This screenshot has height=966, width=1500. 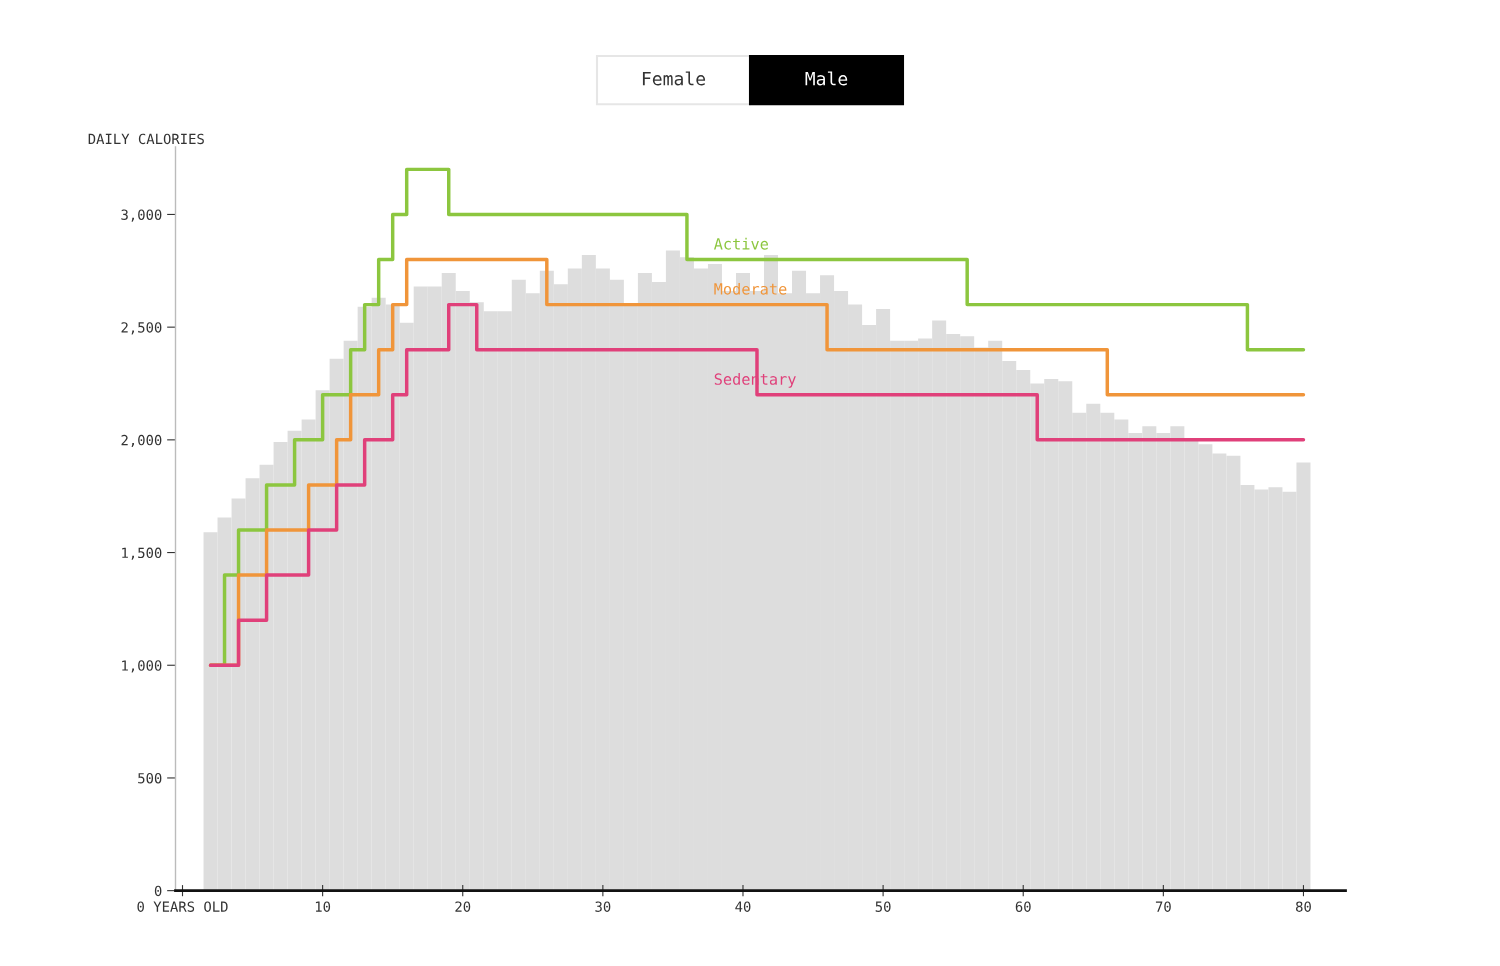 I want to click on x-tick-label: 80, so click(x=1303, y=906).